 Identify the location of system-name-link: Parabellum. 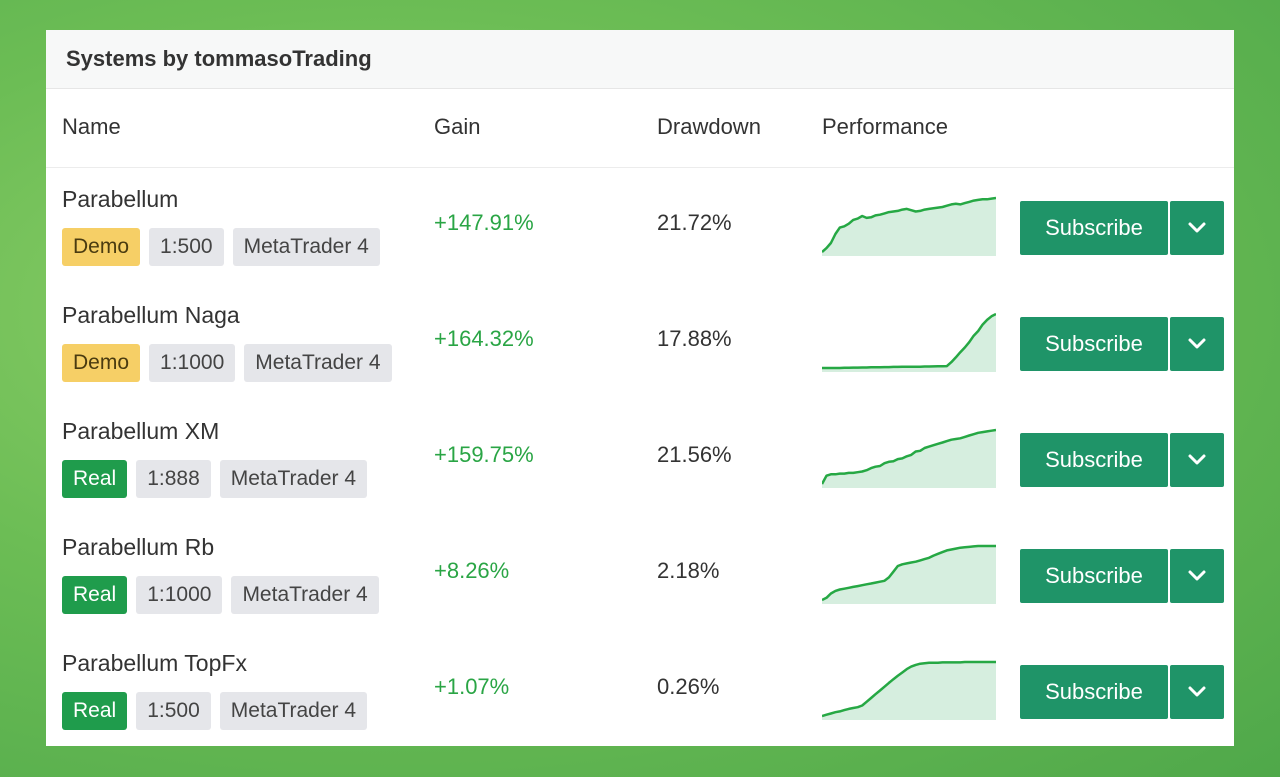
(120, 199).